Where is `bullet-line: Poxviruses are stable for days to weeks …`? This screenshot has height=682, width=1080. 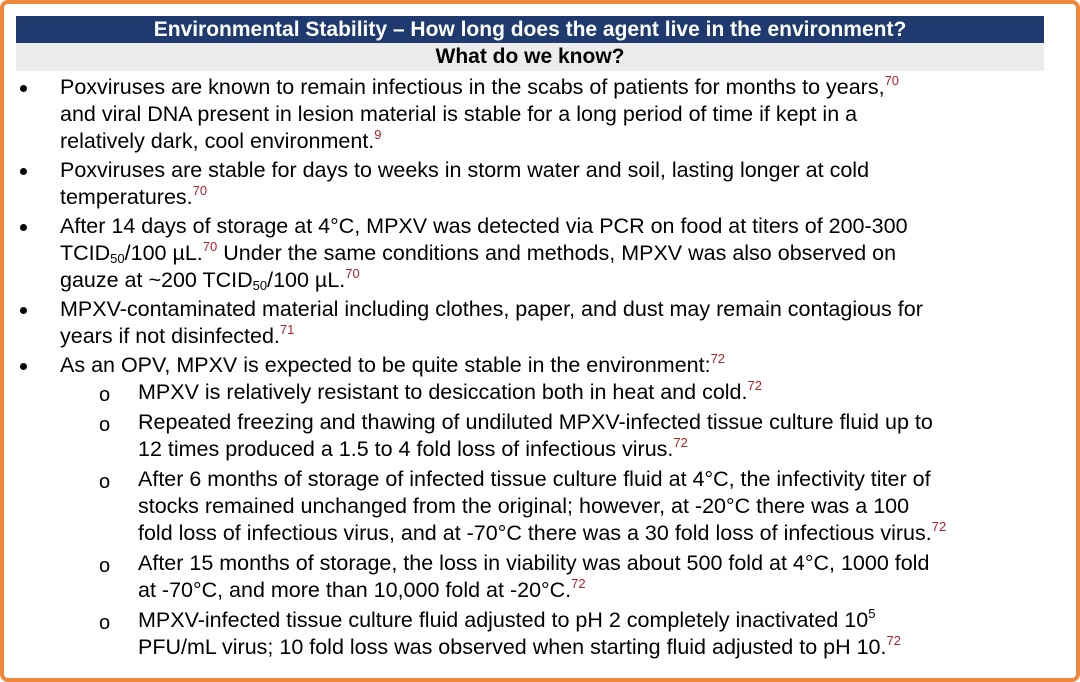 bullet-line: Poxviruses are stable for days to weeks … is located at coordinates (465, 170).